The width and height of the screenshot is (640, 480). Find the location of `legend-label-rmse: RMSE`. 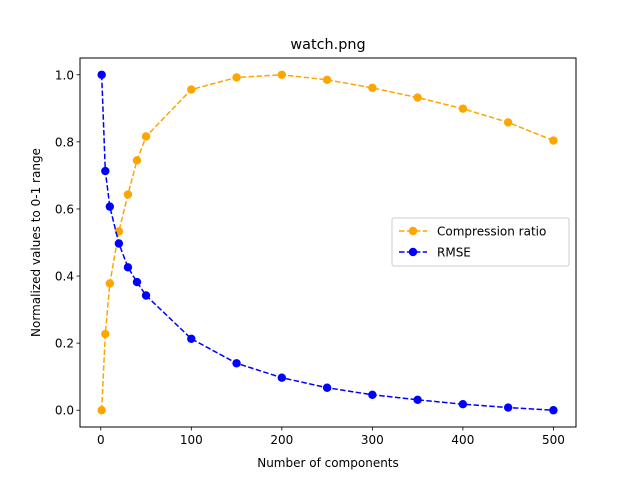

legend-label-rmse: RMSE is located at coordinates (454, 253).